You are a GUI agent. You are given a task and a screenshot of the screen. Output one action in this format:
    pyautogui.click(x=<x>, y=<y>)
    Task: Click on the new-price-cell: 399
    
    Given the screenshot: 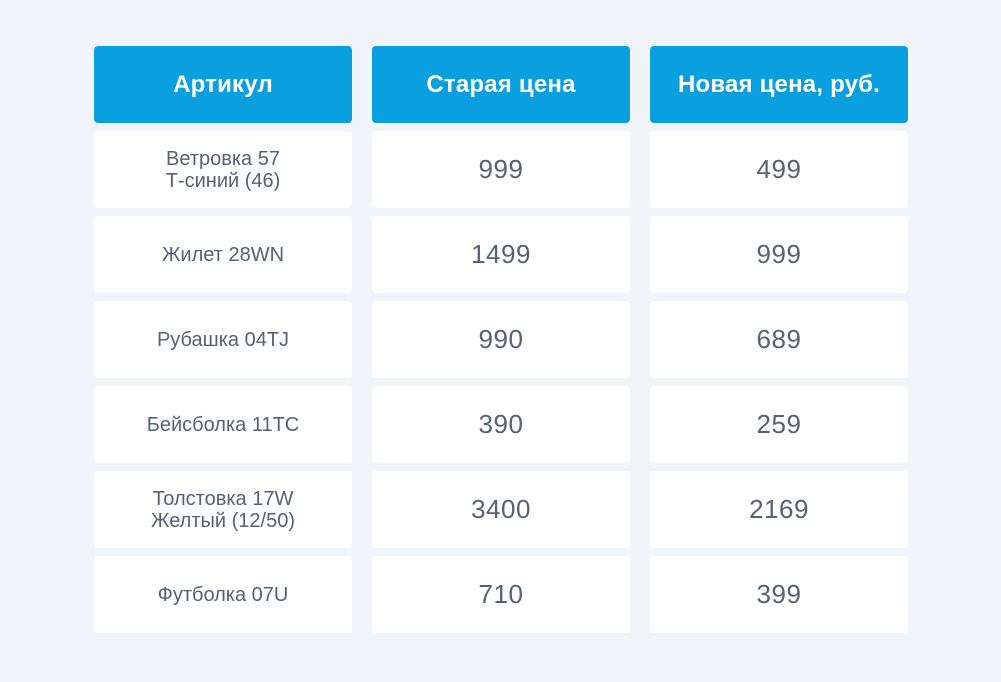 What is the action you would take?
    pyautogui.click(x=779, y=594)
    